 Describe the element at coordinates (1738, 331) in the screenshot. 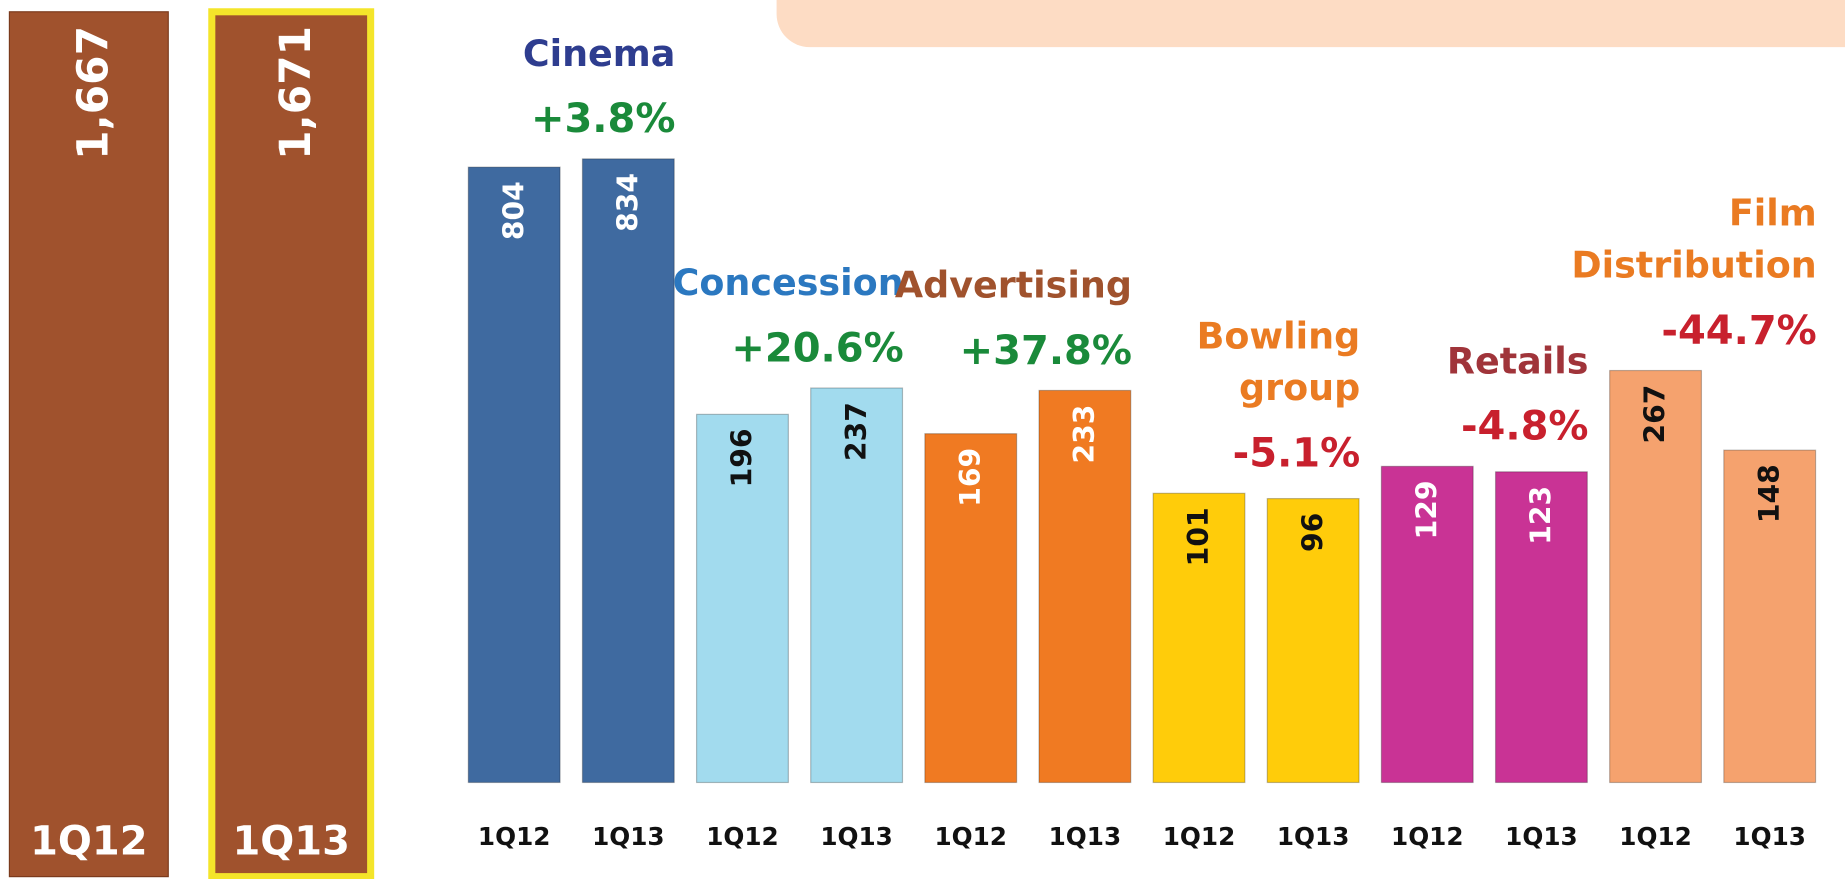

I see `change-label: -44.7%` at that location.